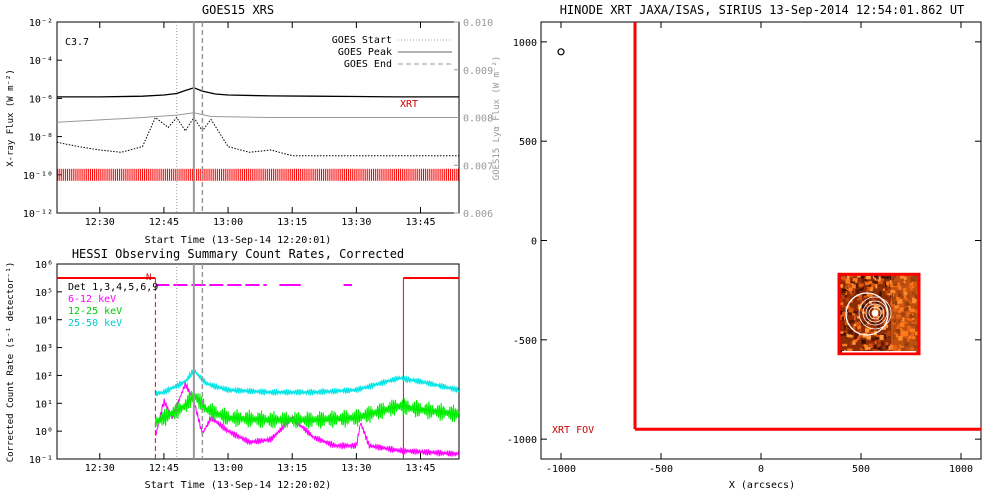 The height and width of the screenshot is (500, 1000). I want to click on goes-x-tick-label: 12:30, so click(100, 222).